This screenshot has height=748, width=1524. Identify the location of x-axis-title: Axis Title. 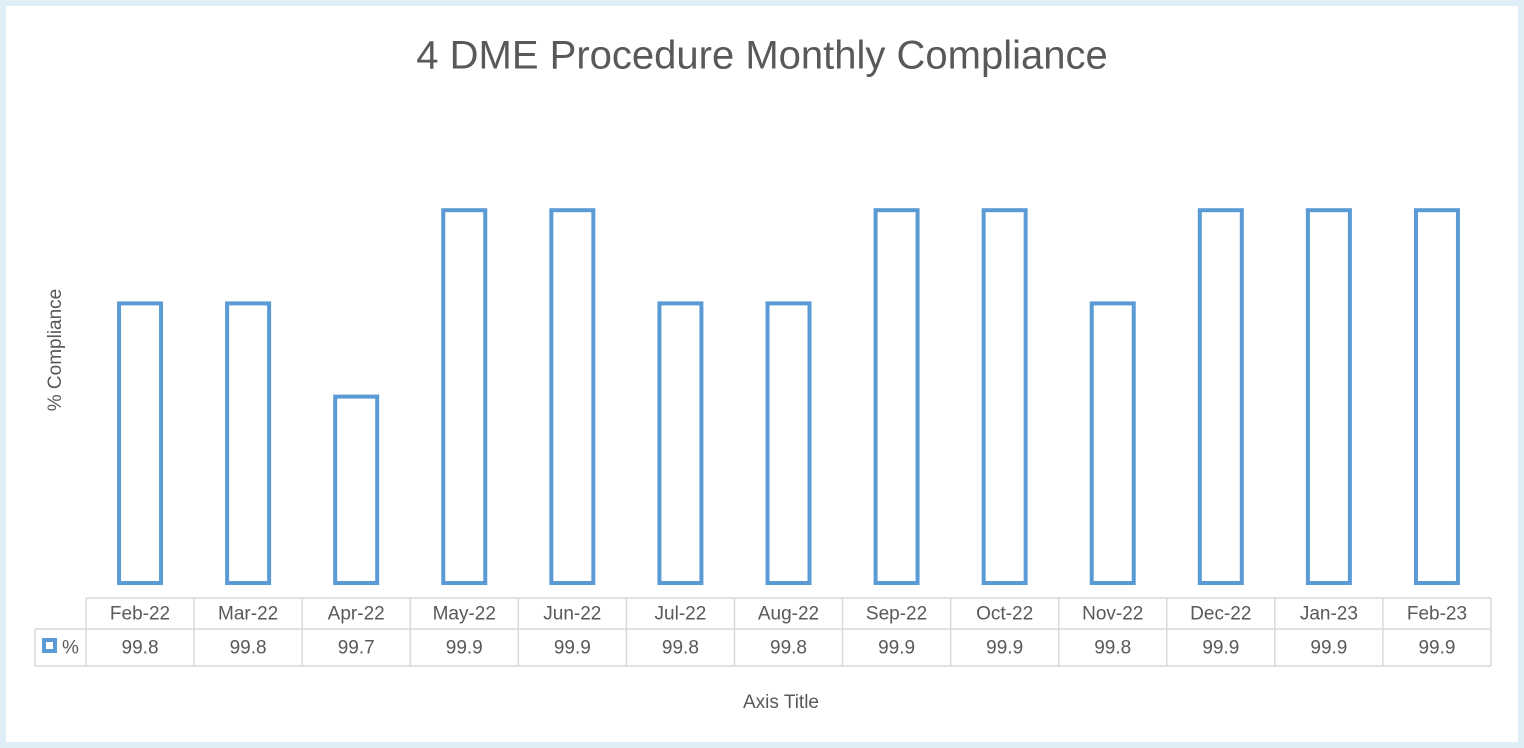
(781, 702).